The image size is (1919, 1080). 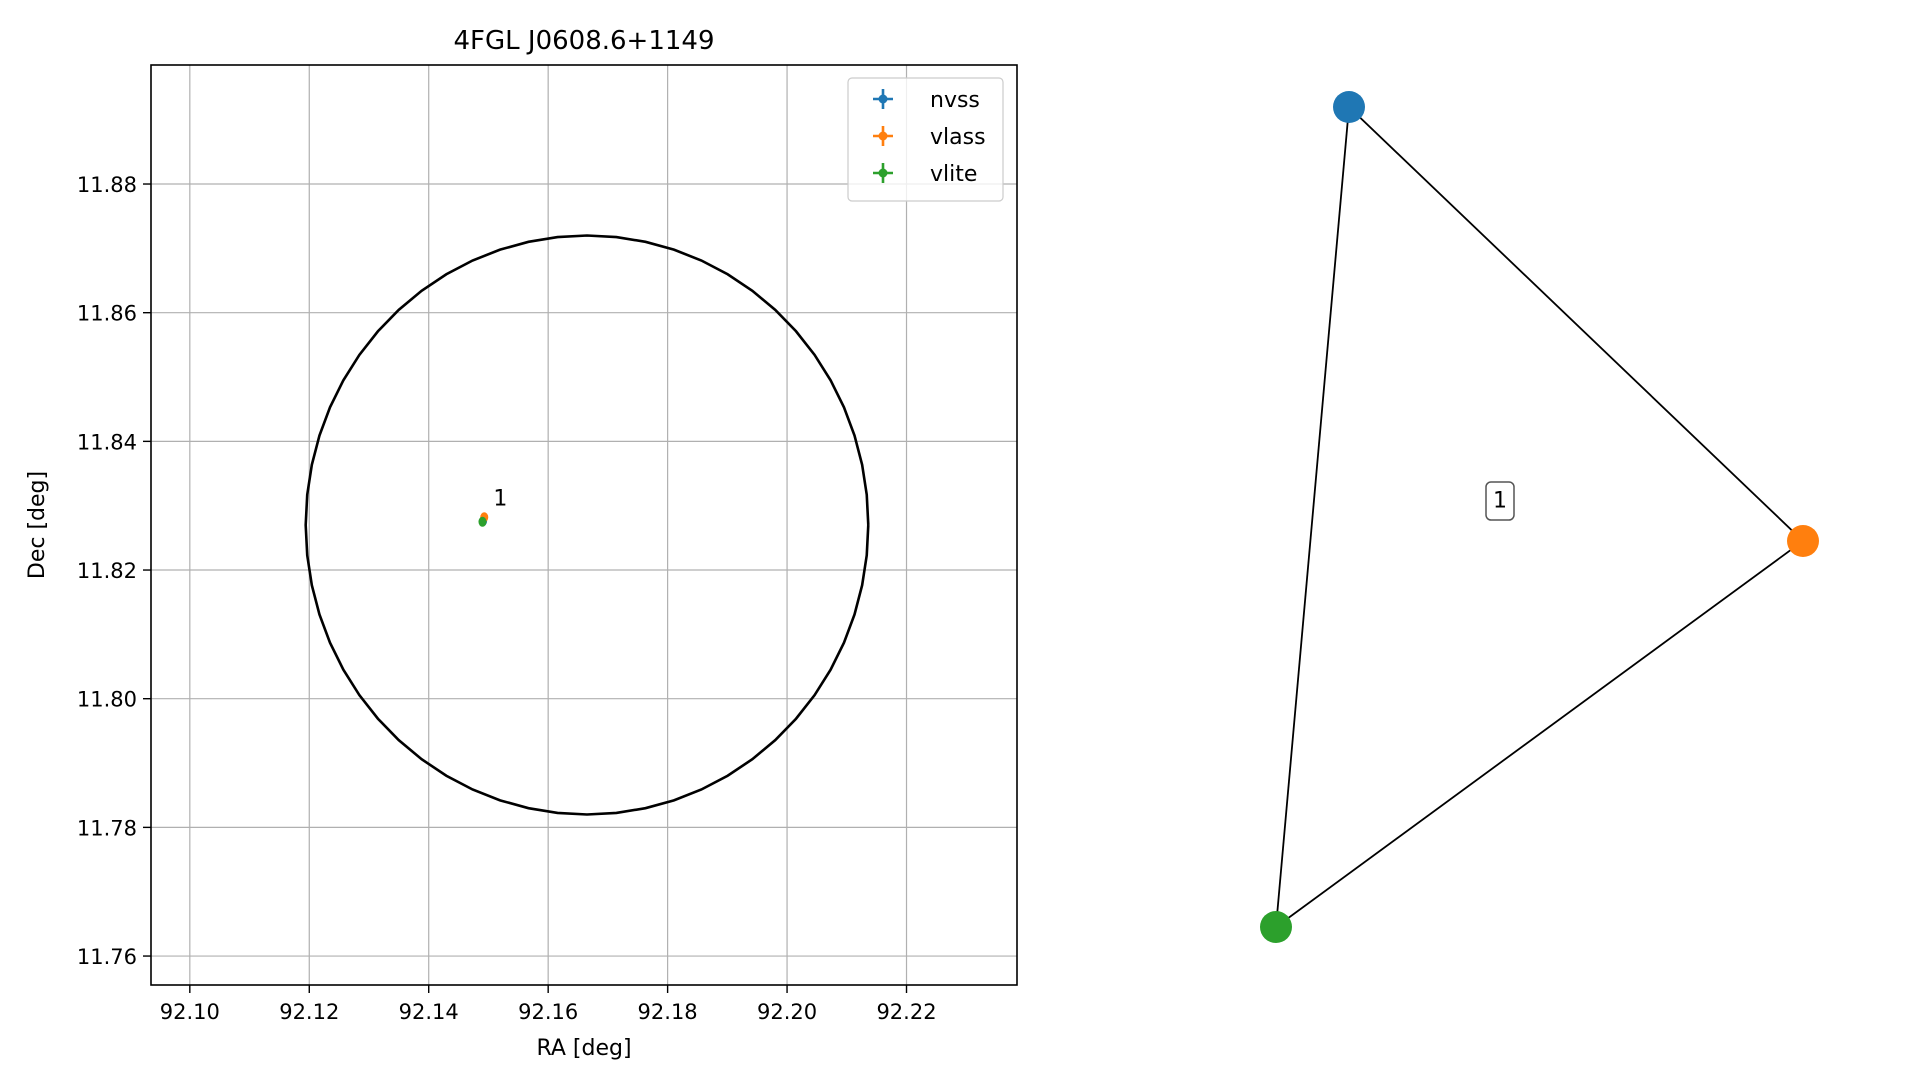 What do you see at coordinates (668, 1012) in the screenshot?
I see `x-tick-label: 92.18` at bounding box center [668, 1012].